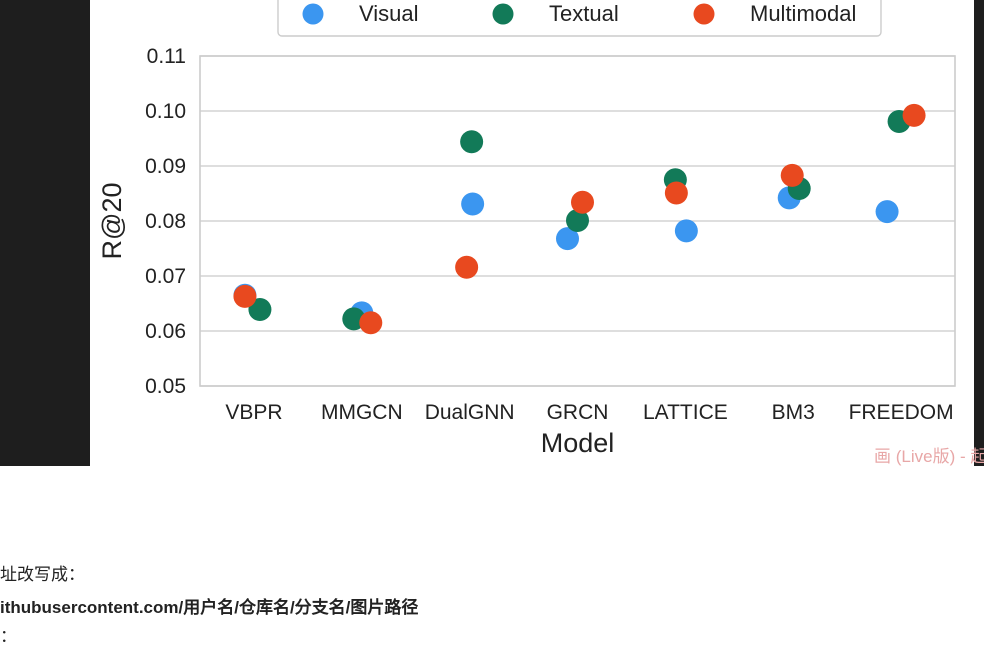 This screenshot has width=984, height=650. Describe the element at coordinates (578, 412) in the screenshot. I see `x-tick-label: GRCN` at that location.